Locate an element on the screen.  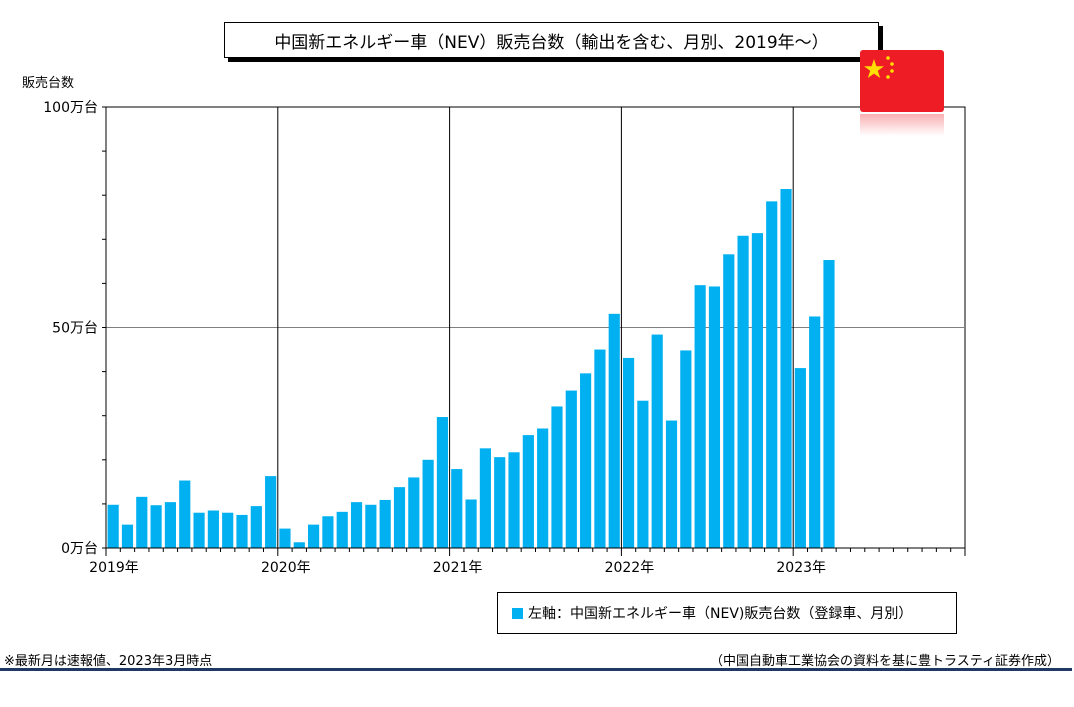
x-year-label: 2022年 is located at coordinates (630, 568).